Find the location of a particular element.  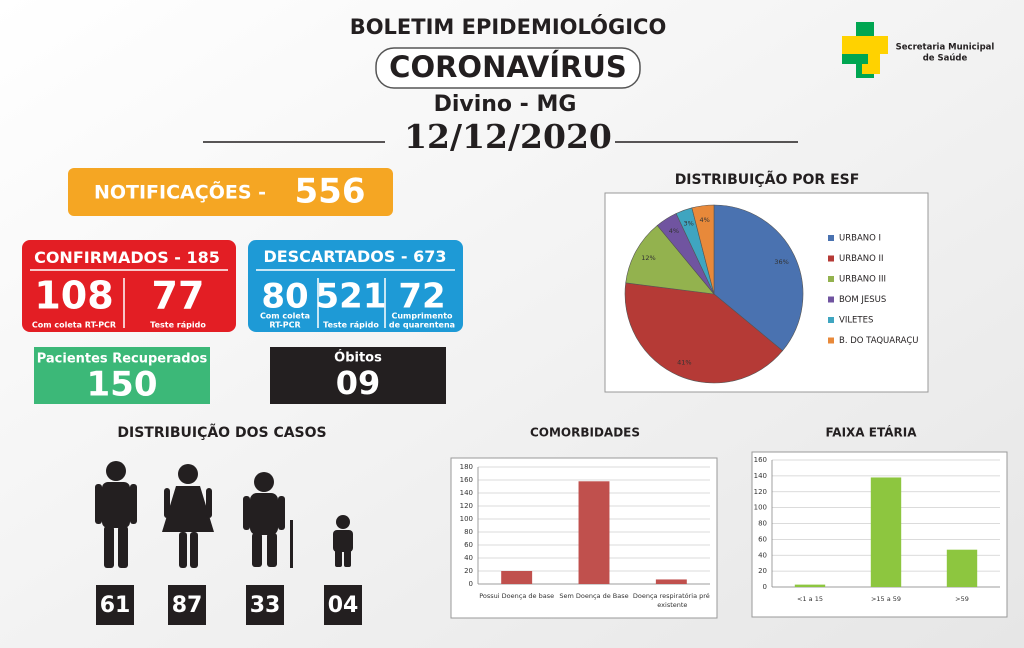

notificacoes-value: 556 is located at coordinates (330, 192).